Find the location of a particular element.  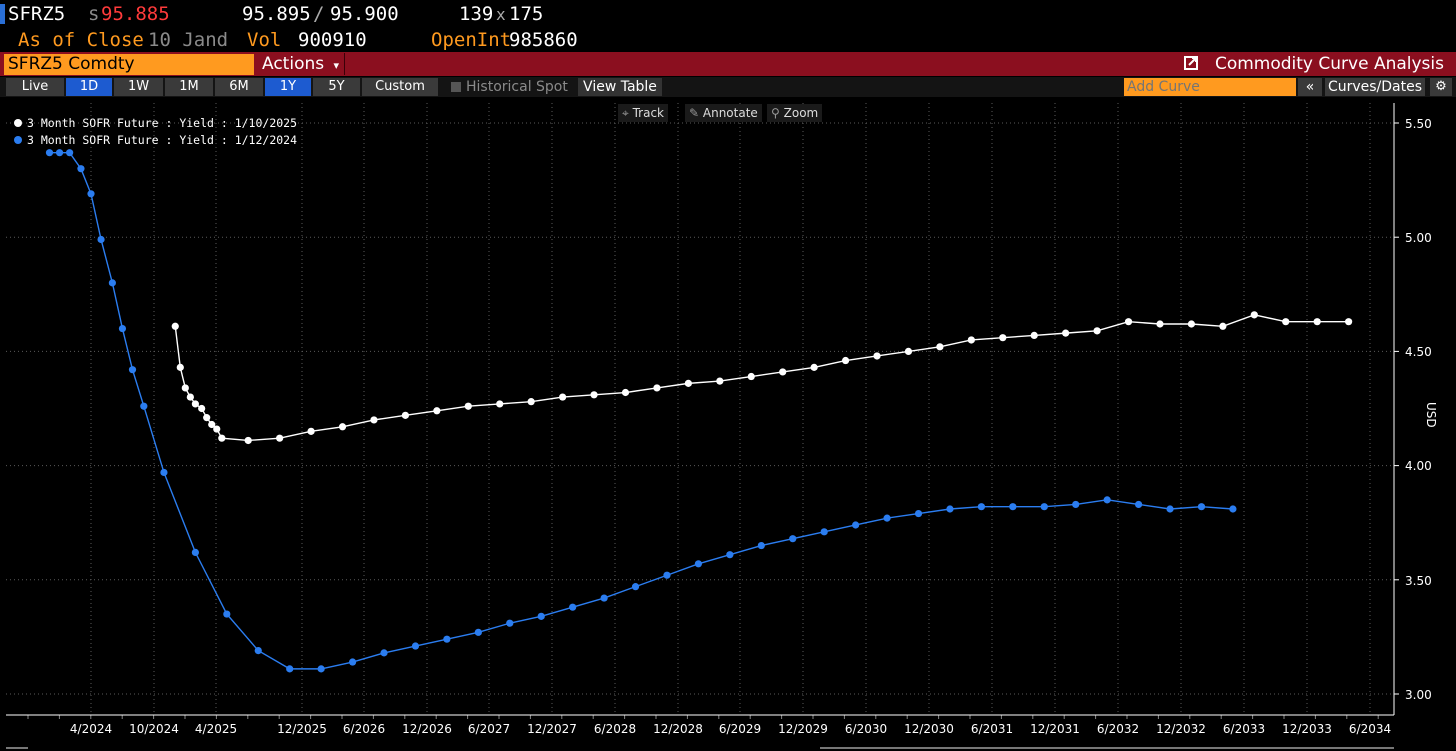

y-tick-label: 4.50 is located at coordinates (1418, 352).